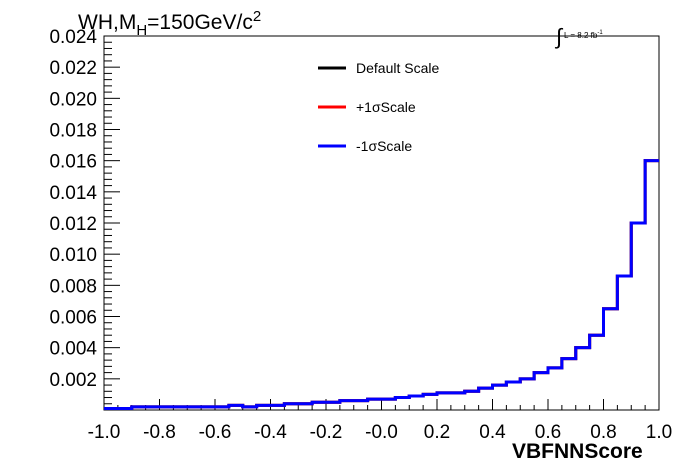 The height and width of the screenshot is (472, 696). I want to click on y-tick-label: 0.006, so click(73, 318).